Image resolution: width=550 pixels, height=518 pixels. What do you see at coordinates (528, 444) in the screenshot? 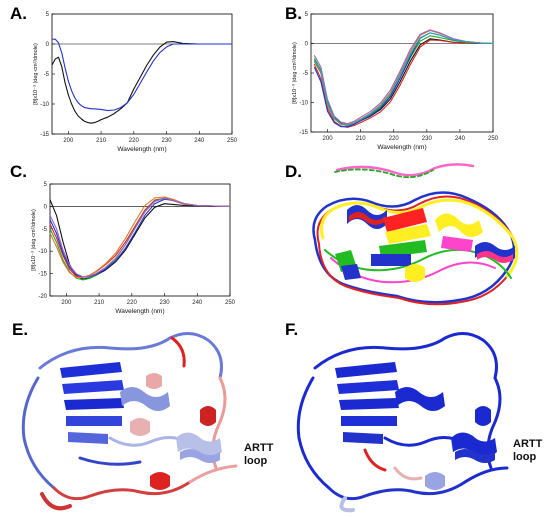
I see `panel-f-annotation-line1: ARTT` at bounding box center [528, 444].